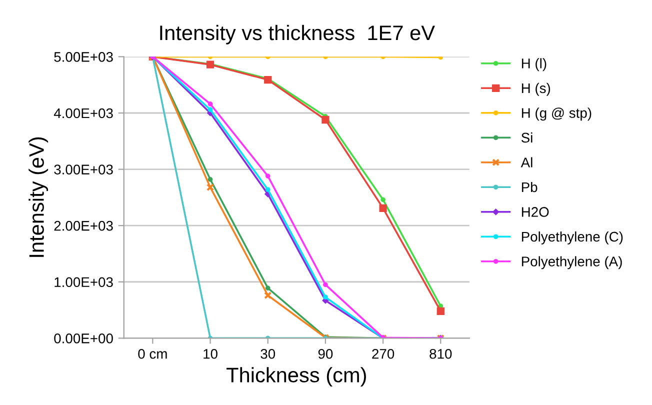 Image resolution: width=652 pixels, height=405 pixels. What do you see at coordinates (526, 162) in the screenshot?
I see `legend-label: Al` at bounding box center [526, 162].